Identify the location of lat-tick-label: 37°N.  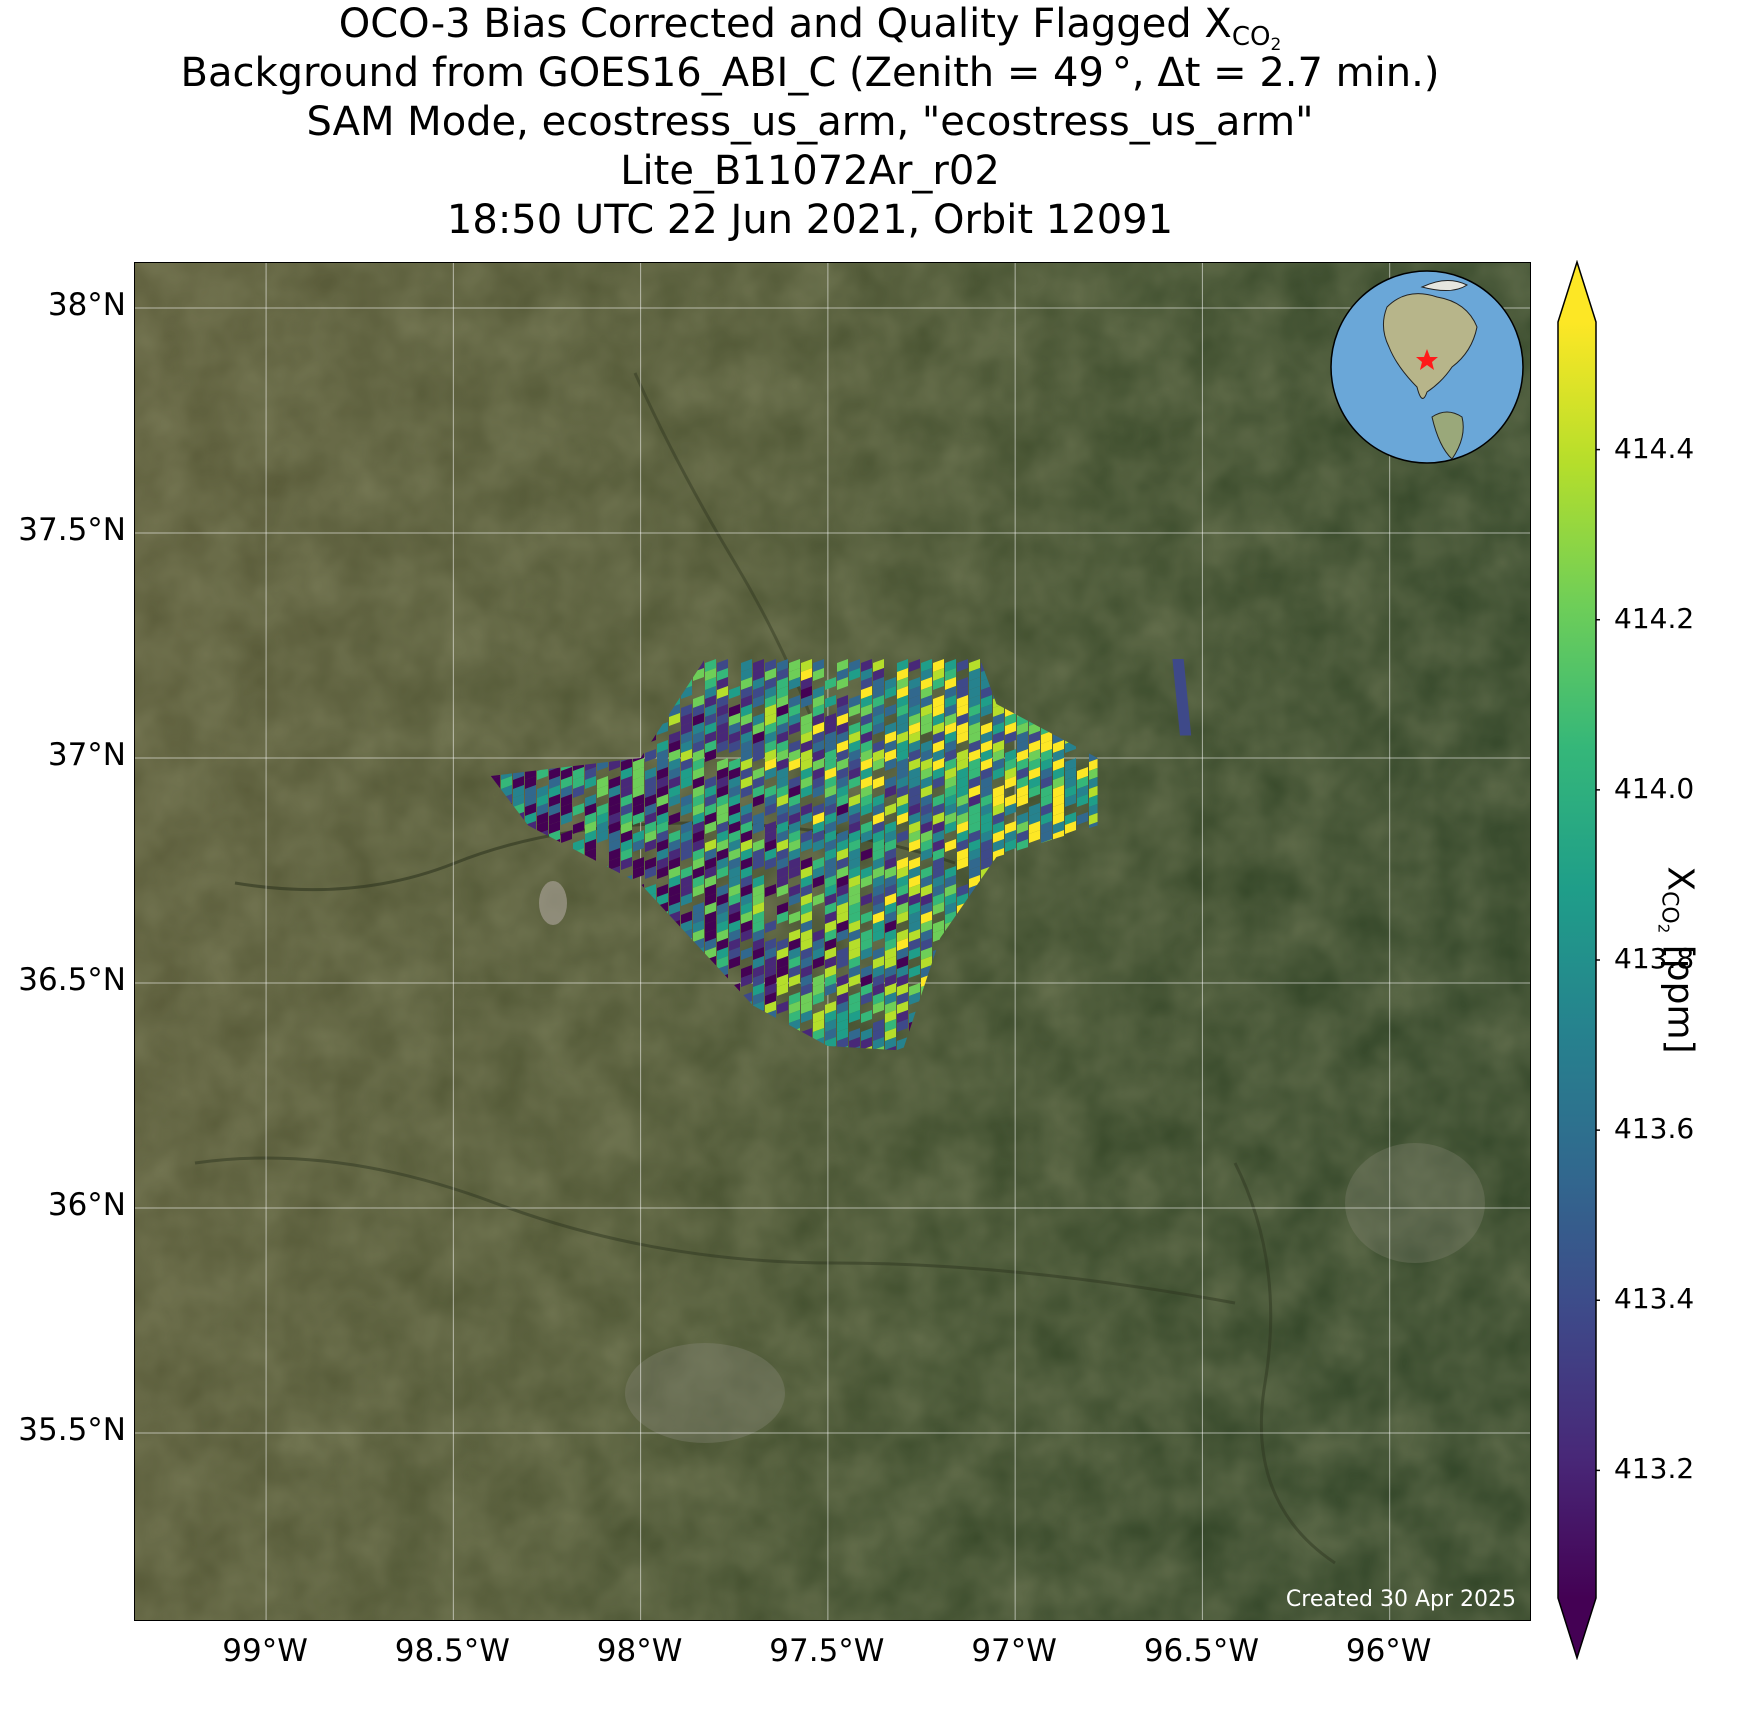
(86, 755).